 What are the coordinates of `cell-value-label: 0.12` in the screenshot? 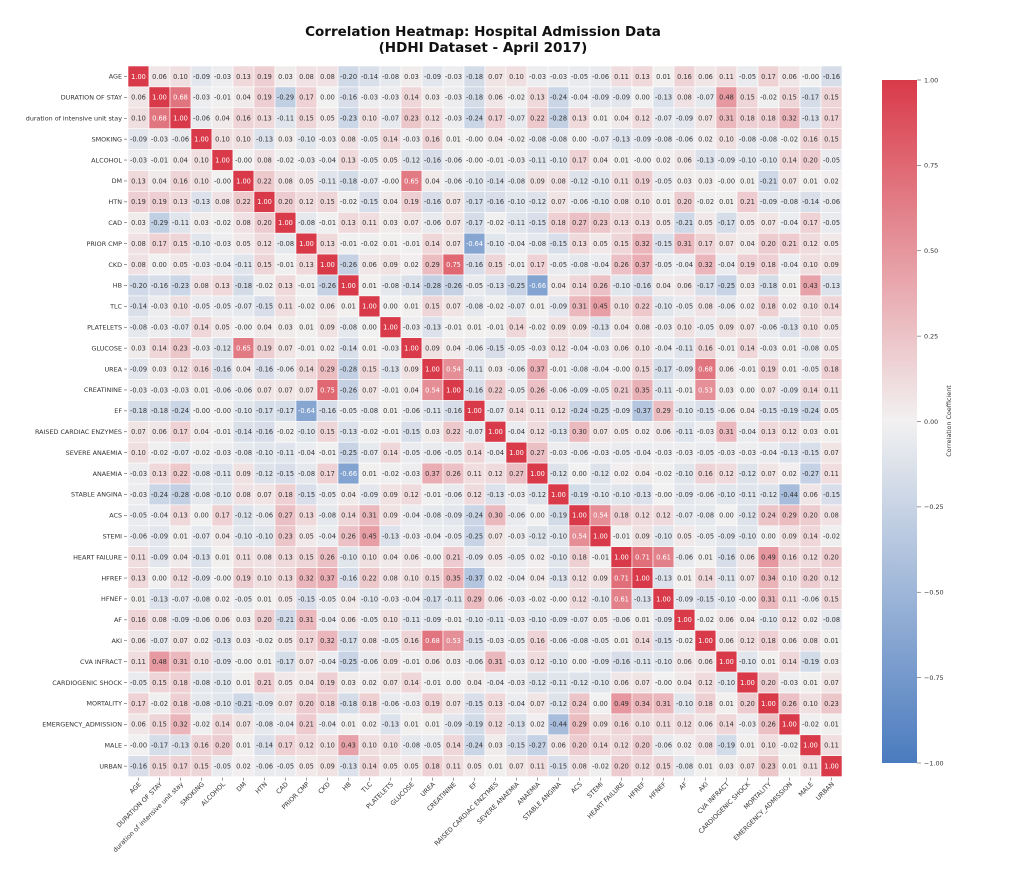 It's located at (642, 119).